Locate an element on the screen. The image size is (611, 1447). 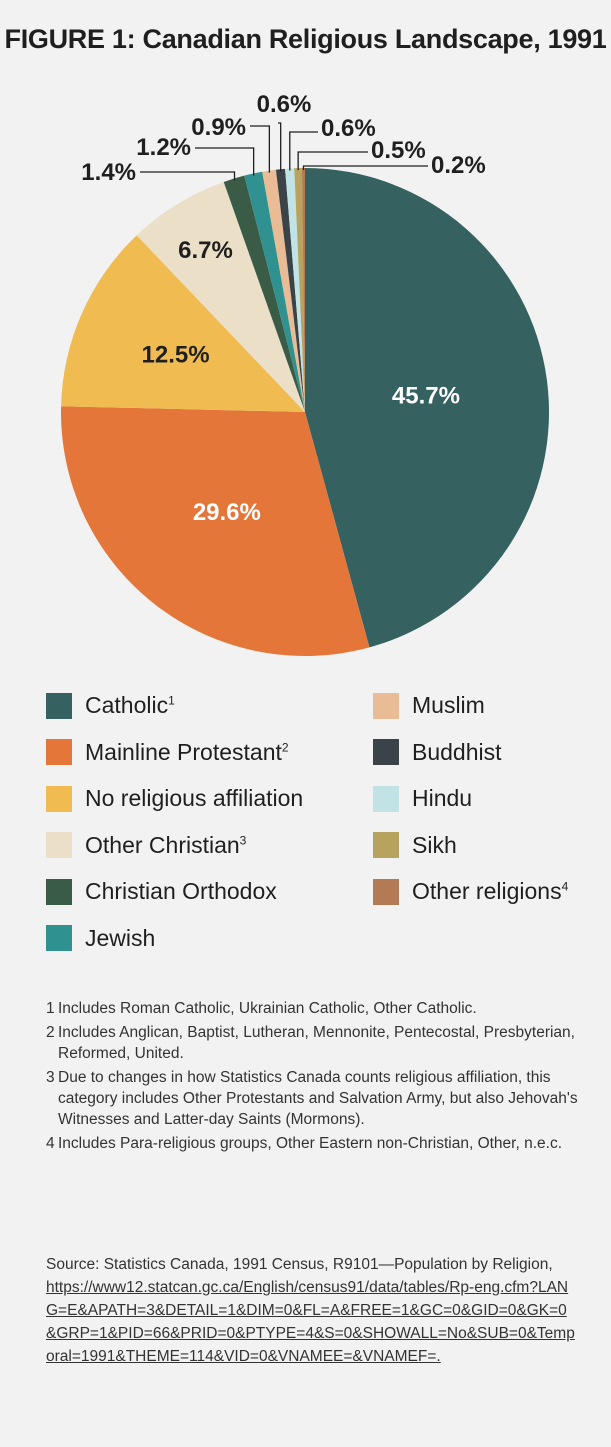
data-label: 0.9% is located at coordinates (218, 127).